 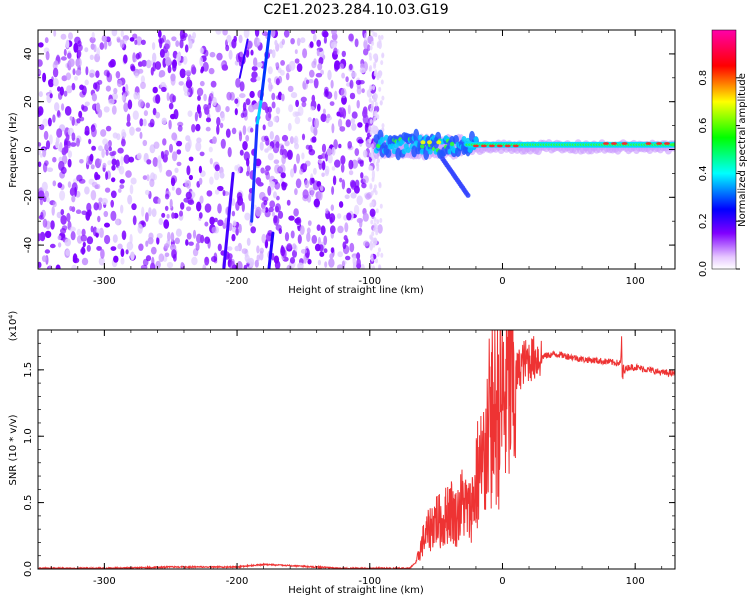 What do you see at coordinates (104, 581) in the screenshot?
I see `snr-xtick-label: -300` at bounding box center [104, 581].